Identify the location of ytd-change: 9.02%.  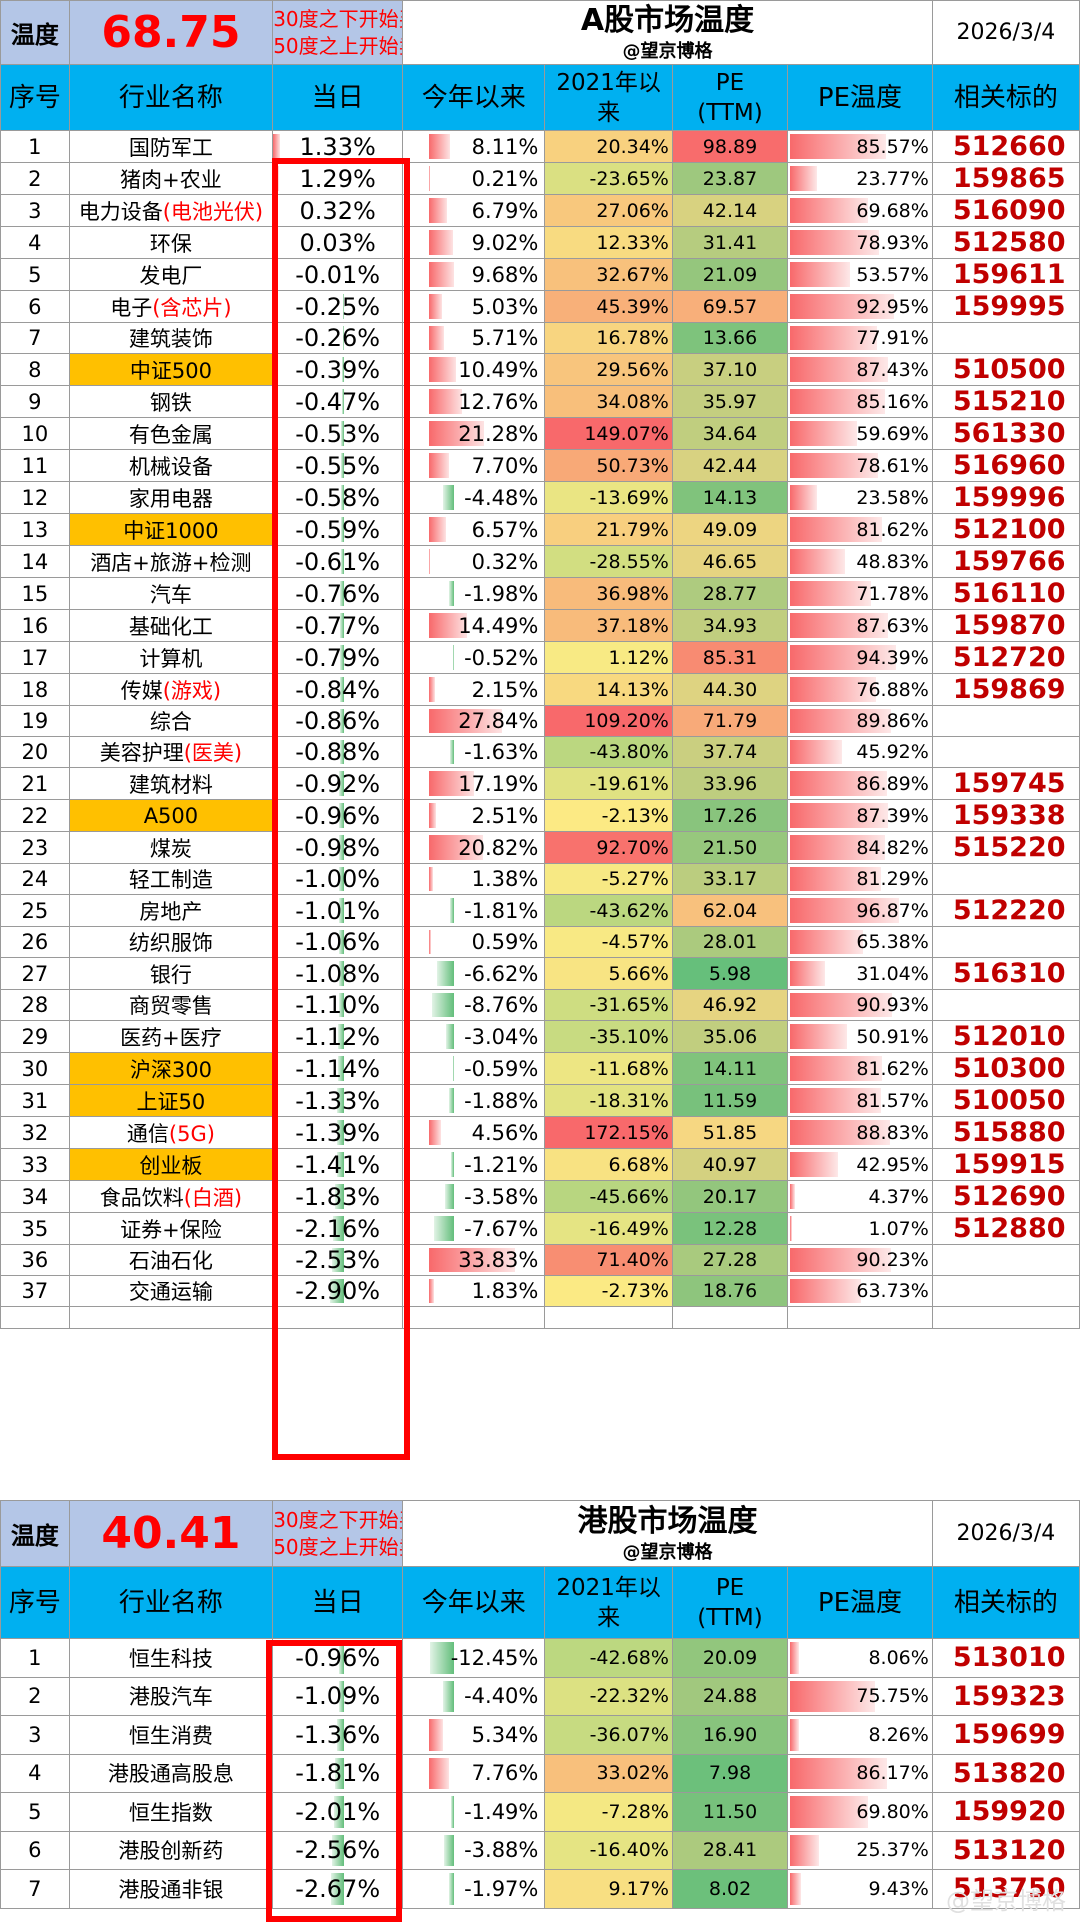
(474, 242).